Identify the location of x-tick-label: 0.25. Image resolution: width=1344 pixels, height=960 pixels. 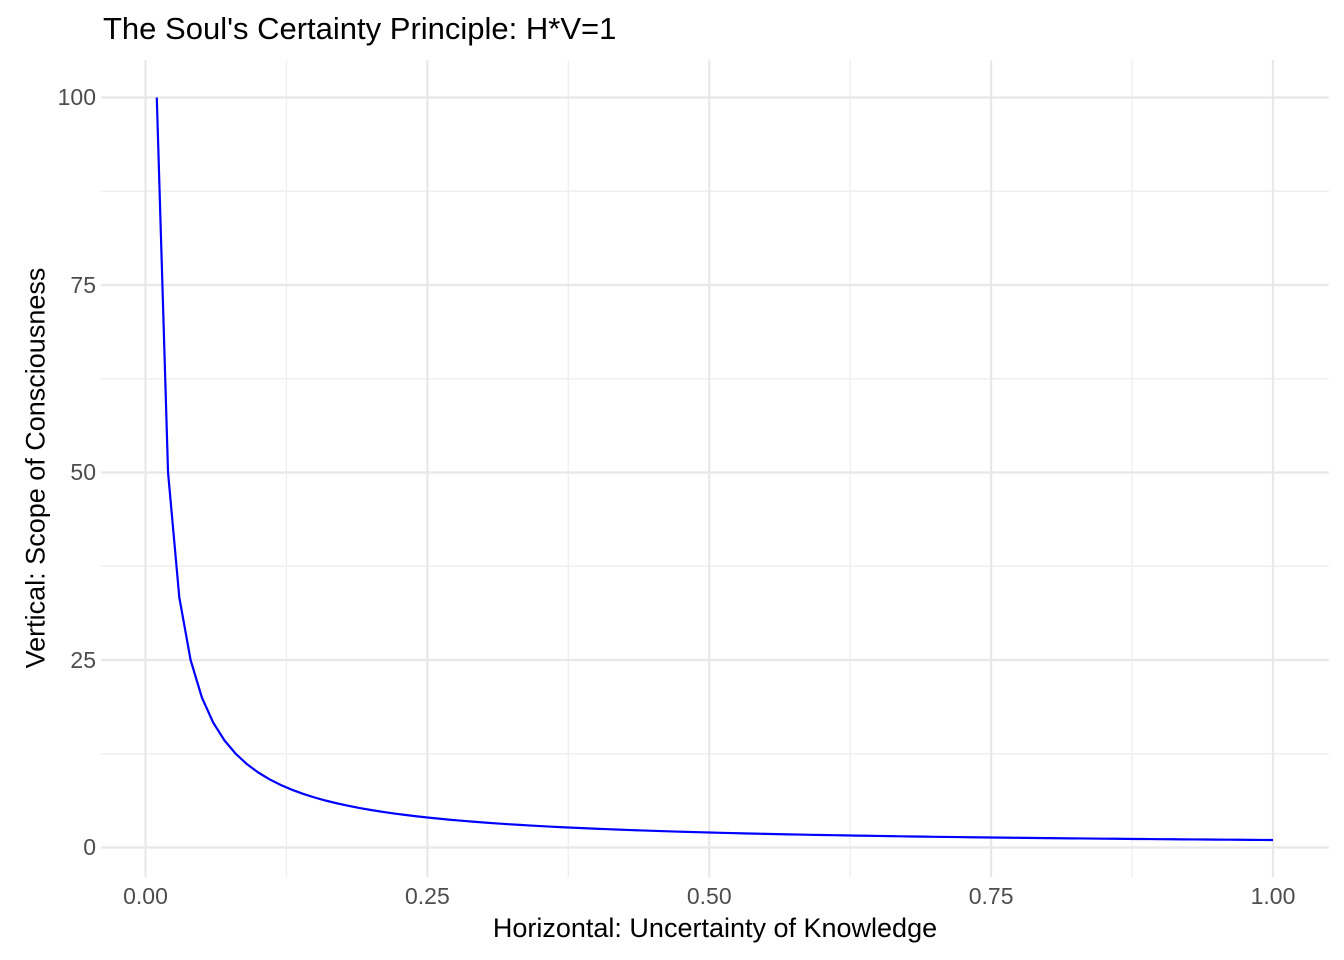
(427, 896).